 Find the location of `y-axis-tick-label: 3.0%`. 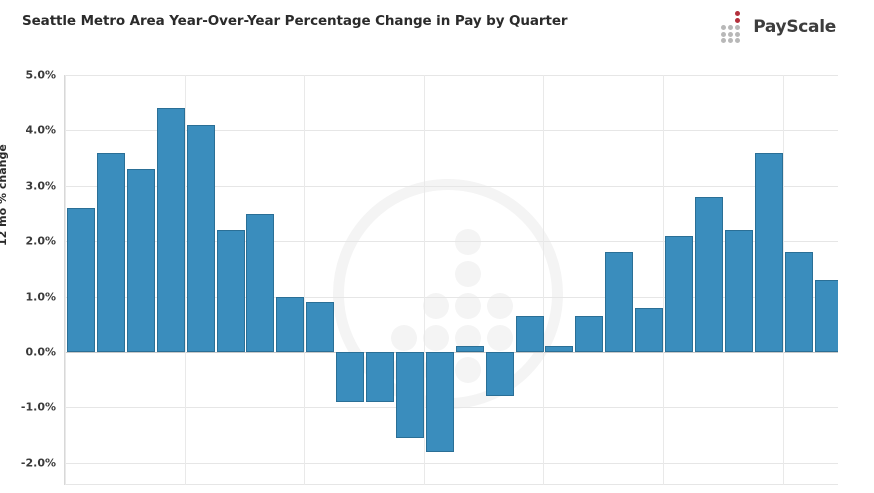

y-axis-tick-label: 3.0% is located at coordinates (40, 186).